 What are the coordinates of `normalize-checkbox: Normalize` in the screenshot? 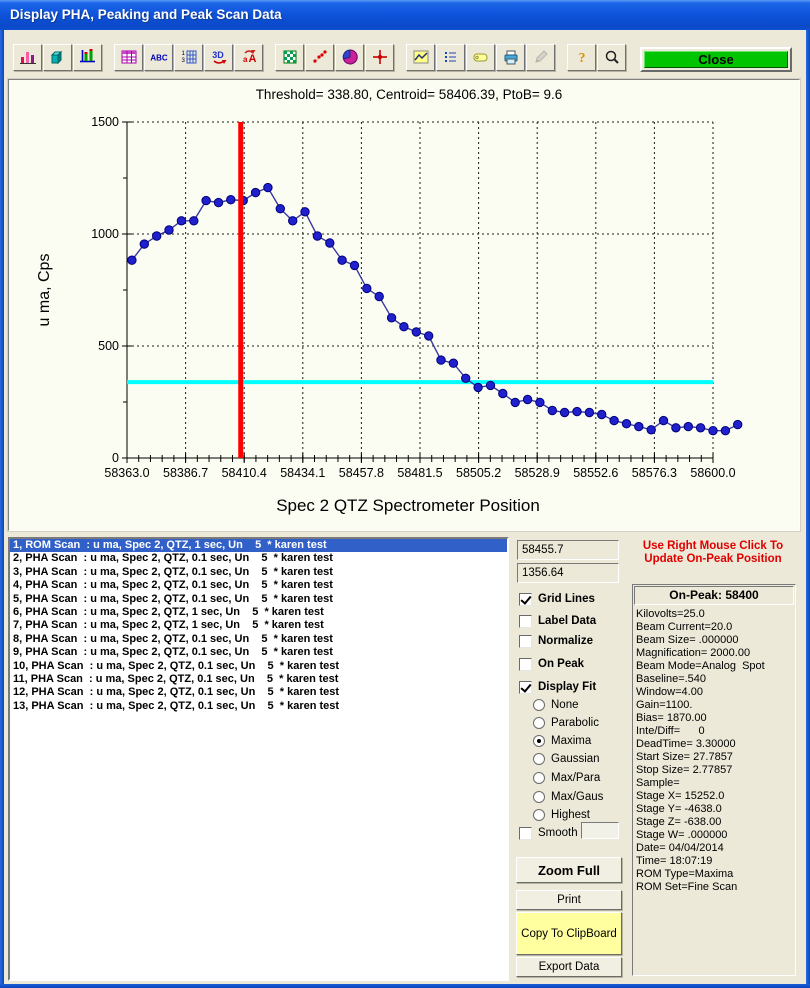 It's located at (556, 641).